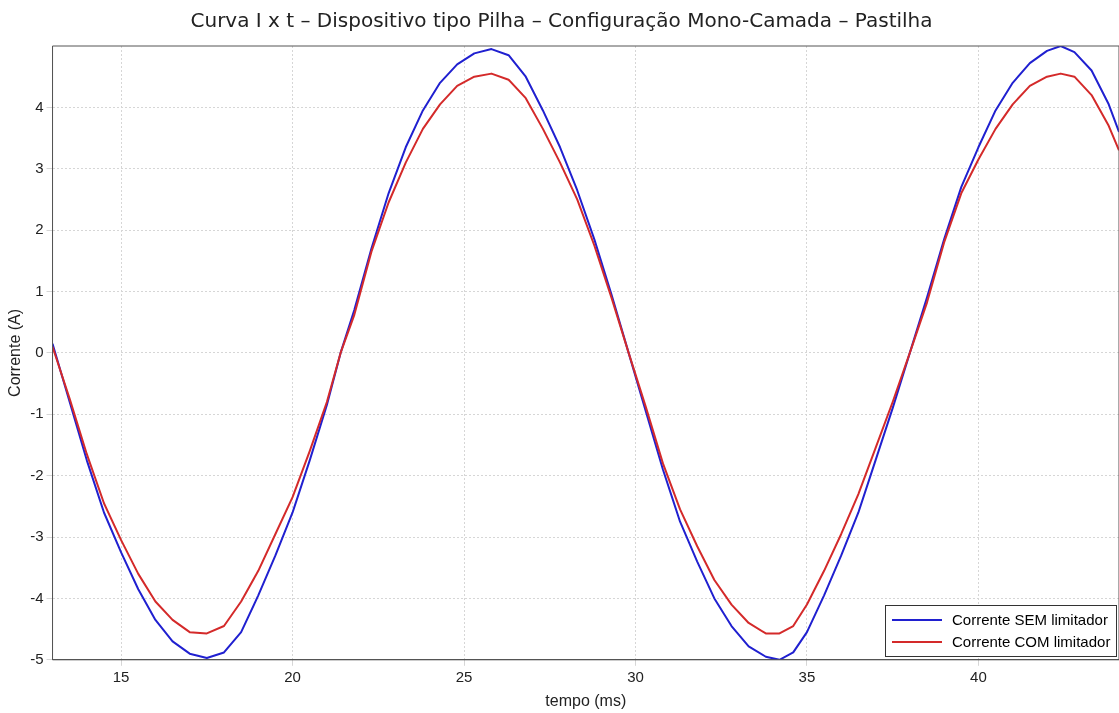  What do you see at coordinates (586, 700) in the screenshot?
I see `x-axis-title: tempo (ms)` at bounding box center [586, 700].